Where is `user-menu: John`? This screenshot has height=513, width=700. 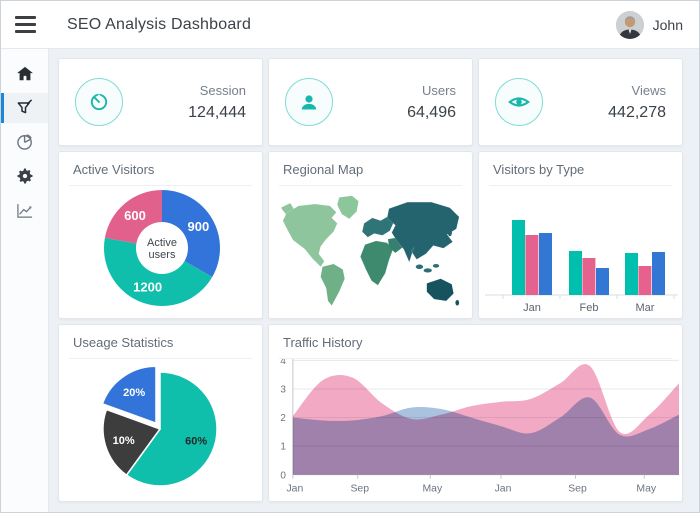 user-menu: John is located at coordinates (657, 24).